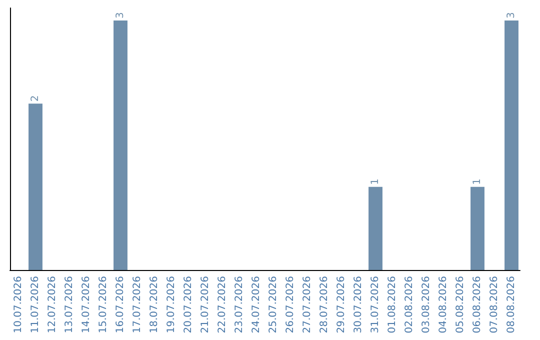  I want to click on x-tick-label: 31.07.2026, so click(375, 305).